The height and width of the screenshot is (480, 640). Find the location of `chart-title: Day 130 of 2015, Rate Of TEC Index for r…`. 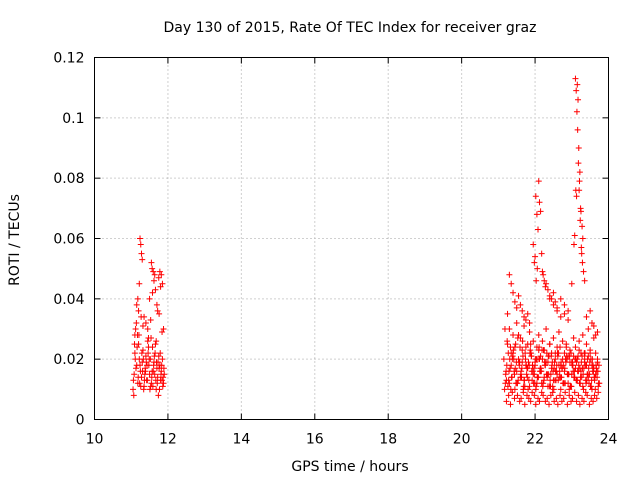

chart-title: Day 130 of 2015, Rate Of TEC Index for r… is located at coordinates (350, 28).